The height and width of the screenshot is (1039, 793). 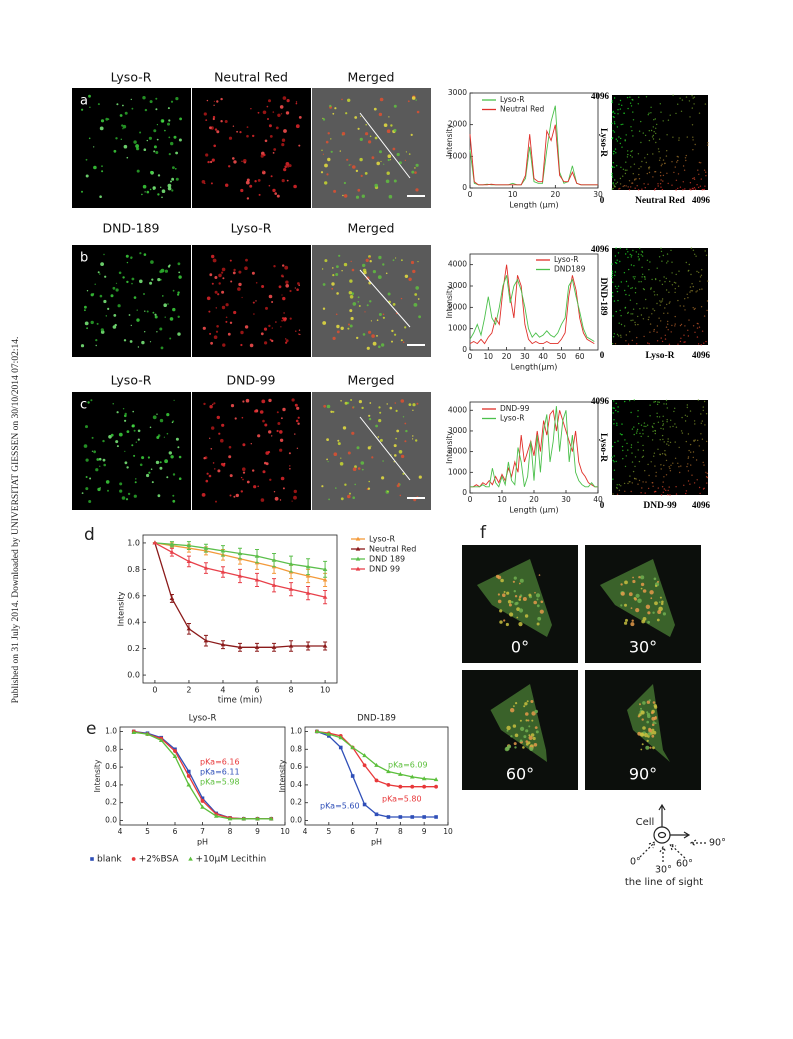 What do you see at coordinates (502, 499) in the screenshot?
I see `x-tick-label: 10` at bounding box center [502, 499].